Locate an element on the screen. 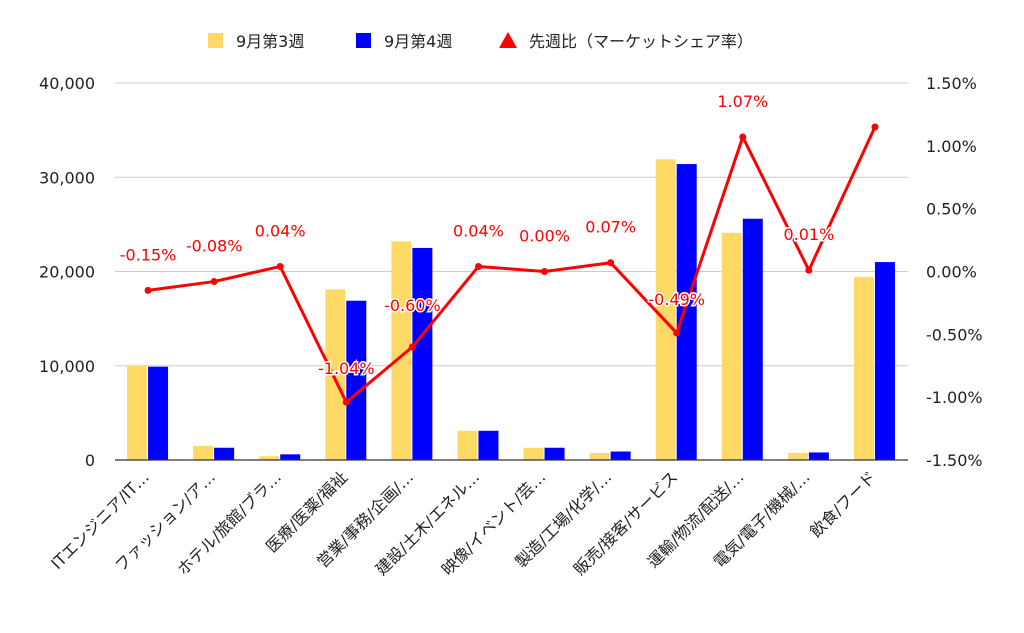 This screenshot has height=633, width=1024. right-tick-label: -1.00% is located at coordinates (954, 397).